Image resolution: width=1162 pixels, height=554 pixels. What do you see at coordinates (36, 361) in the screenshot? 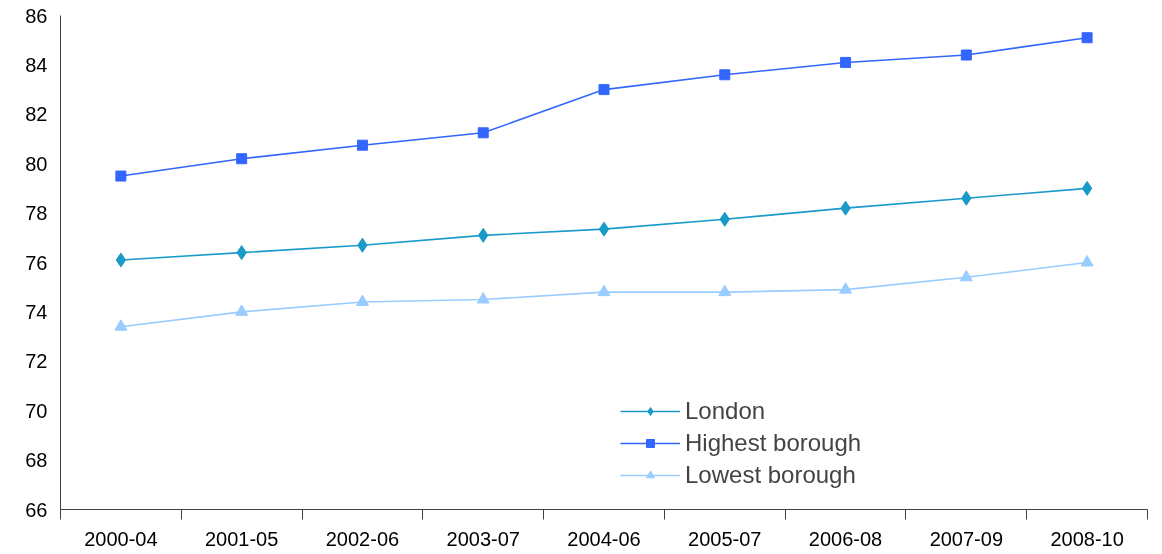
I see `y-tick-label: 72` at bounding box center [36, 361].